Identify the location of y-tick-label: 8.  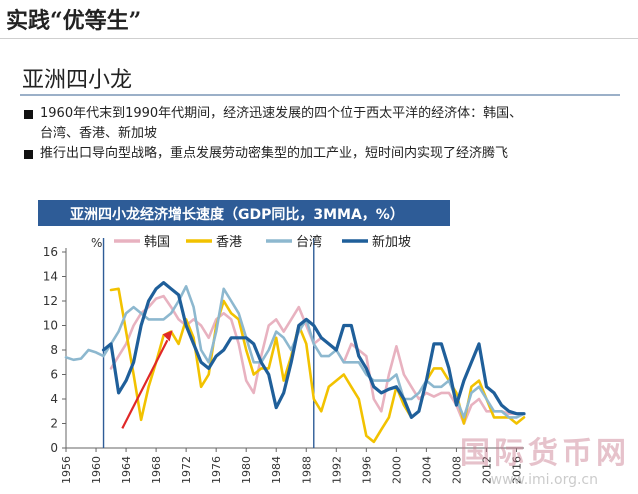
(54, 350).